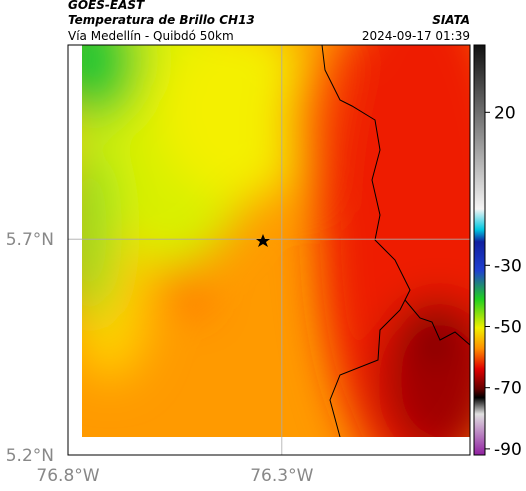 This screenshot has width=526, height=491. Describe the element at coordinates (451, 20) in the screenshot. I see `agency: SIATA` at that location.